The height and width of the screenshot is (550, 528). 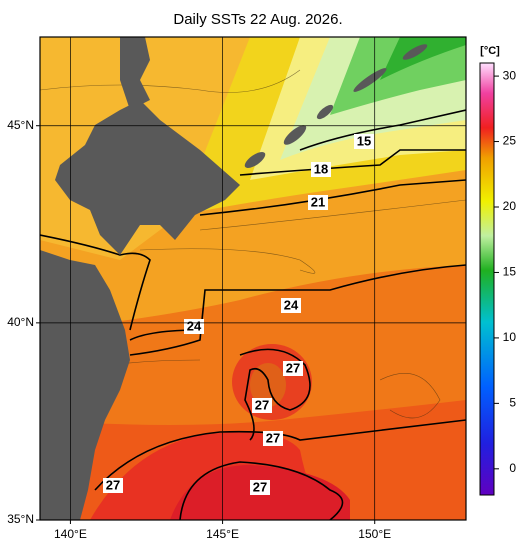 I want to click on colorbar-tick-label: 30, so click(x=510, y=75).